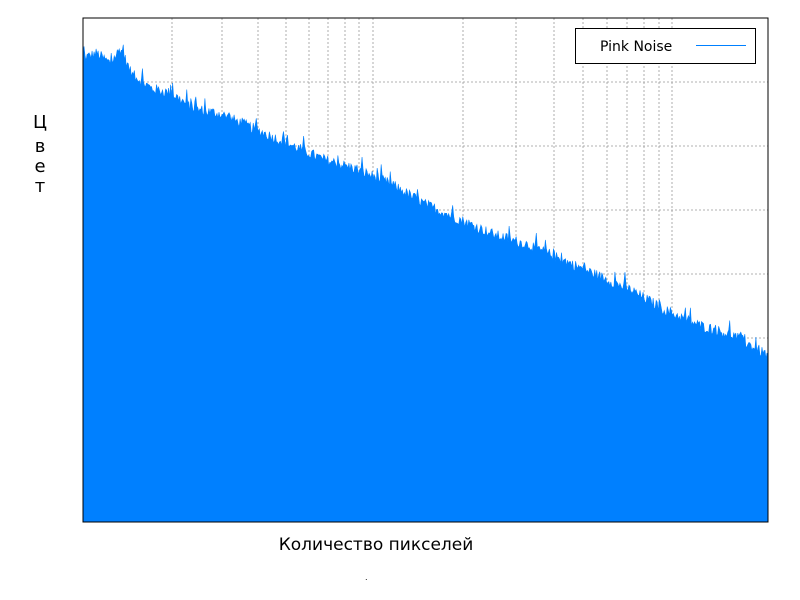 The image size is (800, 600). What do you see at coordinates (40, 166) in the screenshot?
I see `y-axis-label-char: е` at bounding box center [40, 166].